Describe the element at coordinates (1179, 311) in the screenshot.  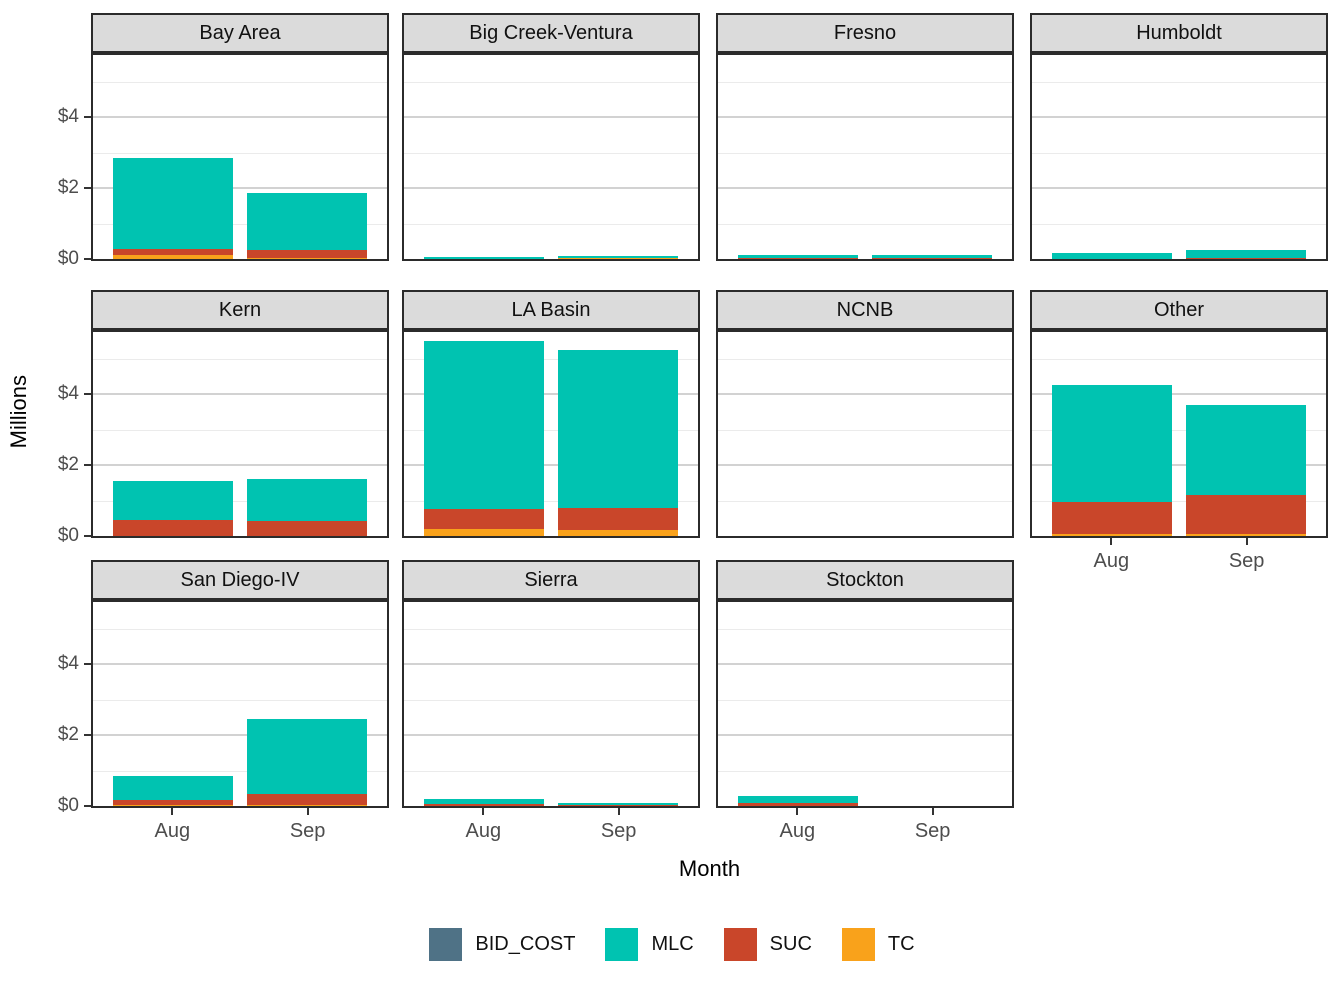
I see `facet-strip: Other` at that location.